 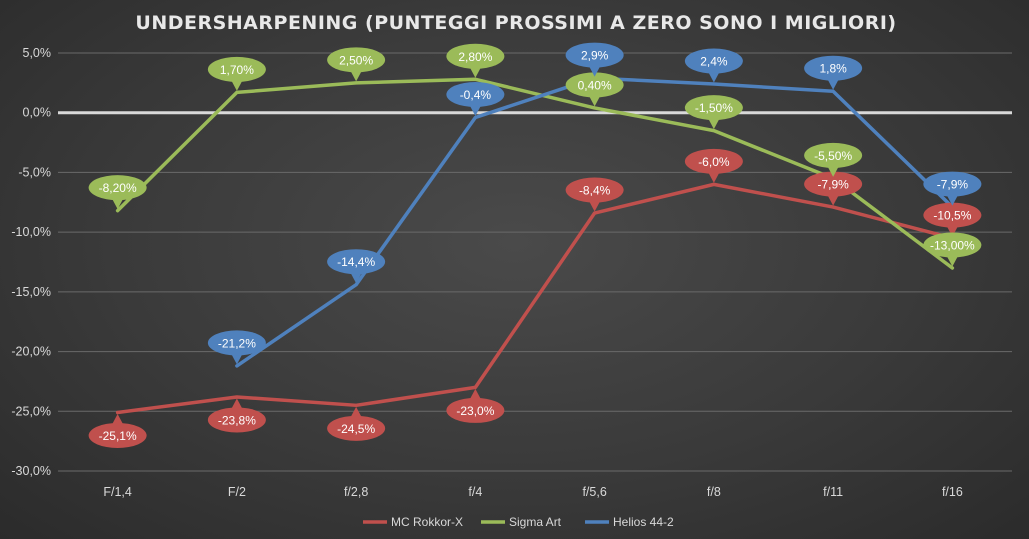 I want to click on x-axis-ticks: F/1,4 F/2 f/2,8 f/4 f/5,6 f/8 f/11 f/16, so click(x=532, y=492).